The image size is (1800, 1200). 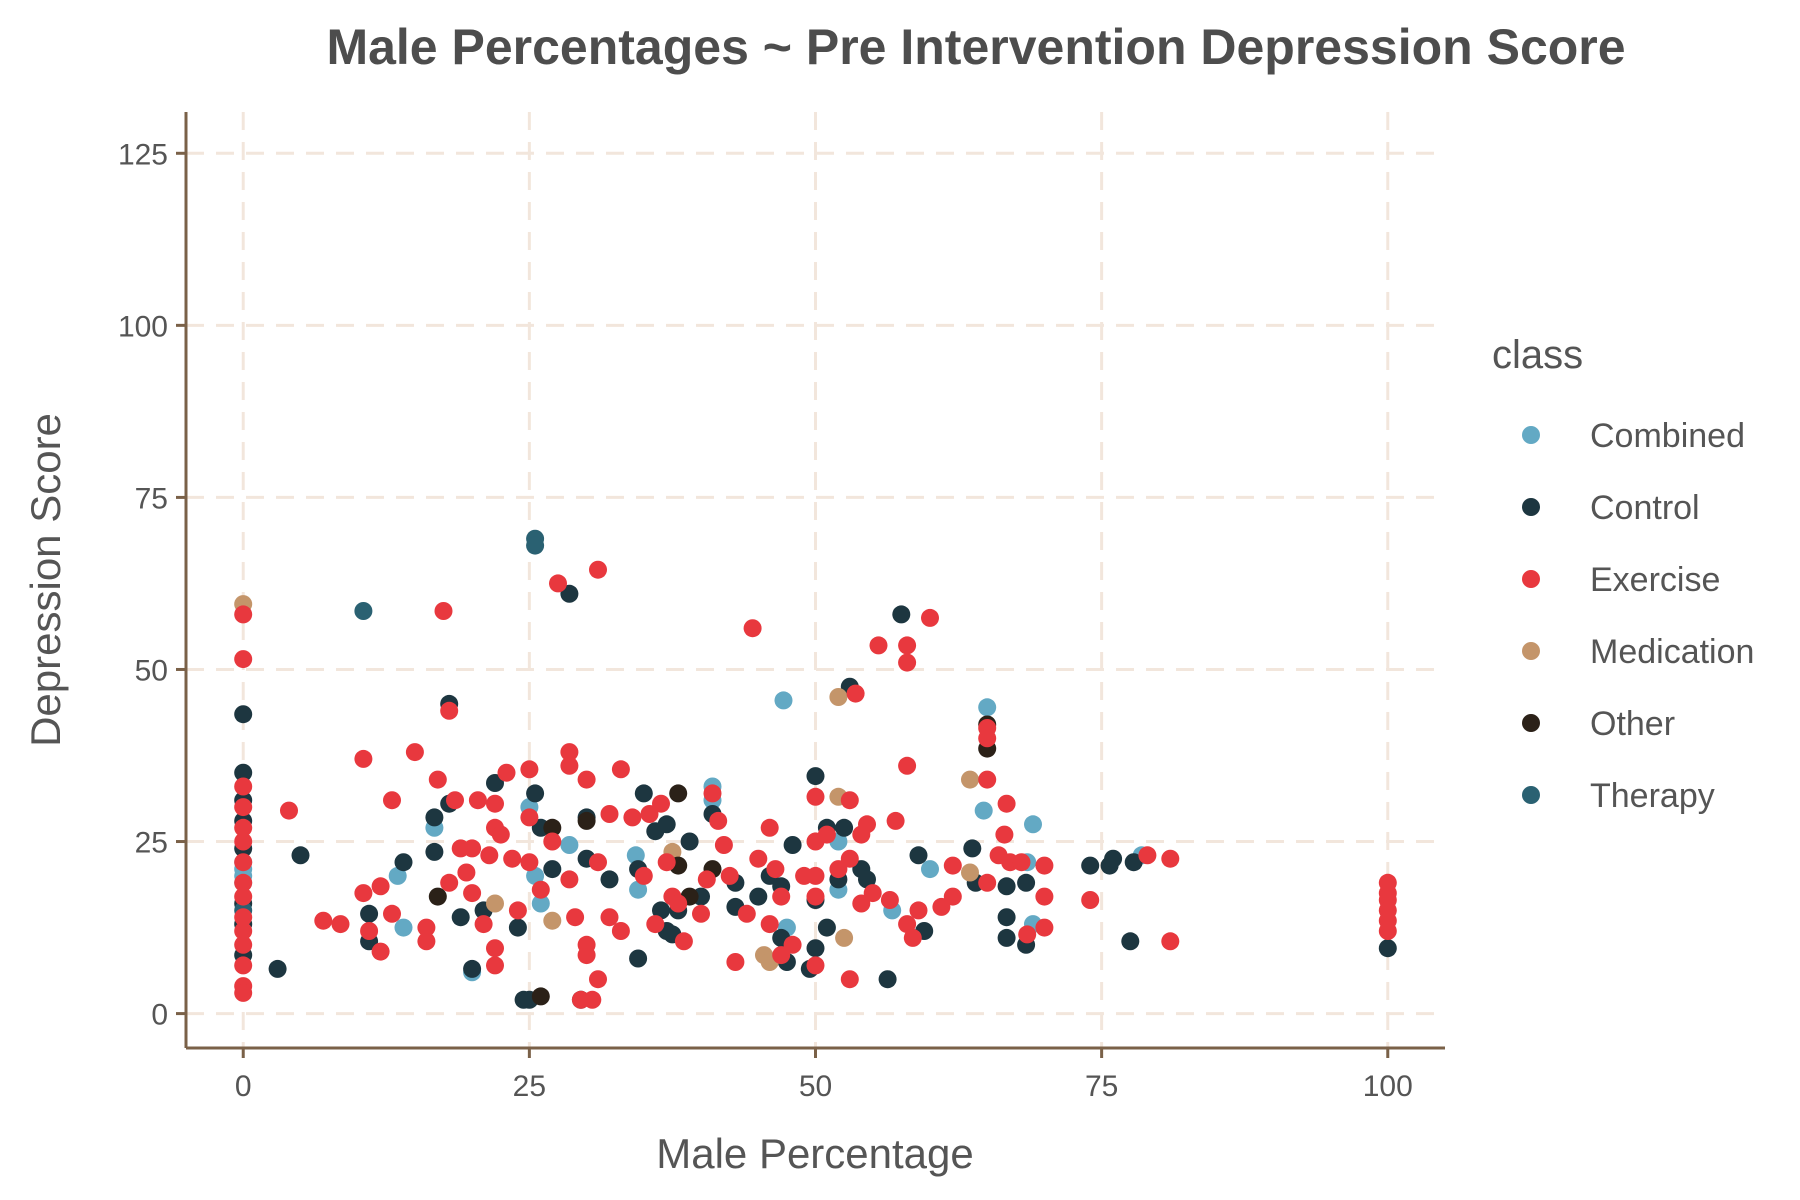 I want to click on legend-title: class, so click(x=1537, y=355).